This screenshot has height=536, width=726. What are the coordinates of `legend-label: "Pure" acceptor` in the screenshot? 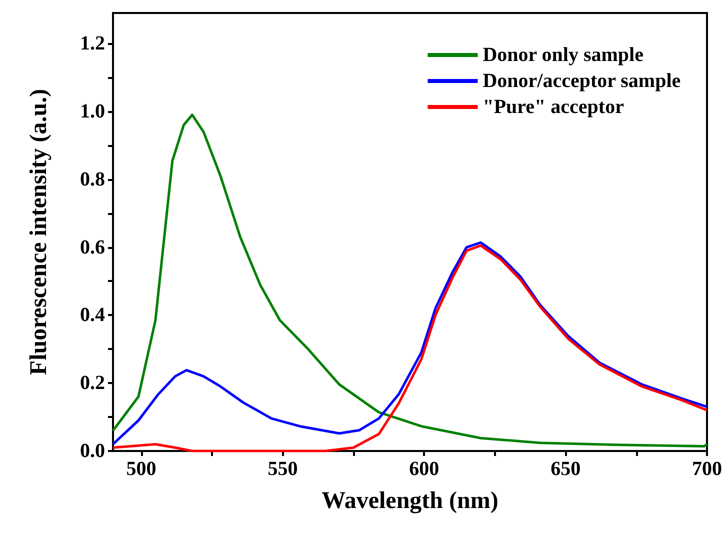 It's located at (553, 107).